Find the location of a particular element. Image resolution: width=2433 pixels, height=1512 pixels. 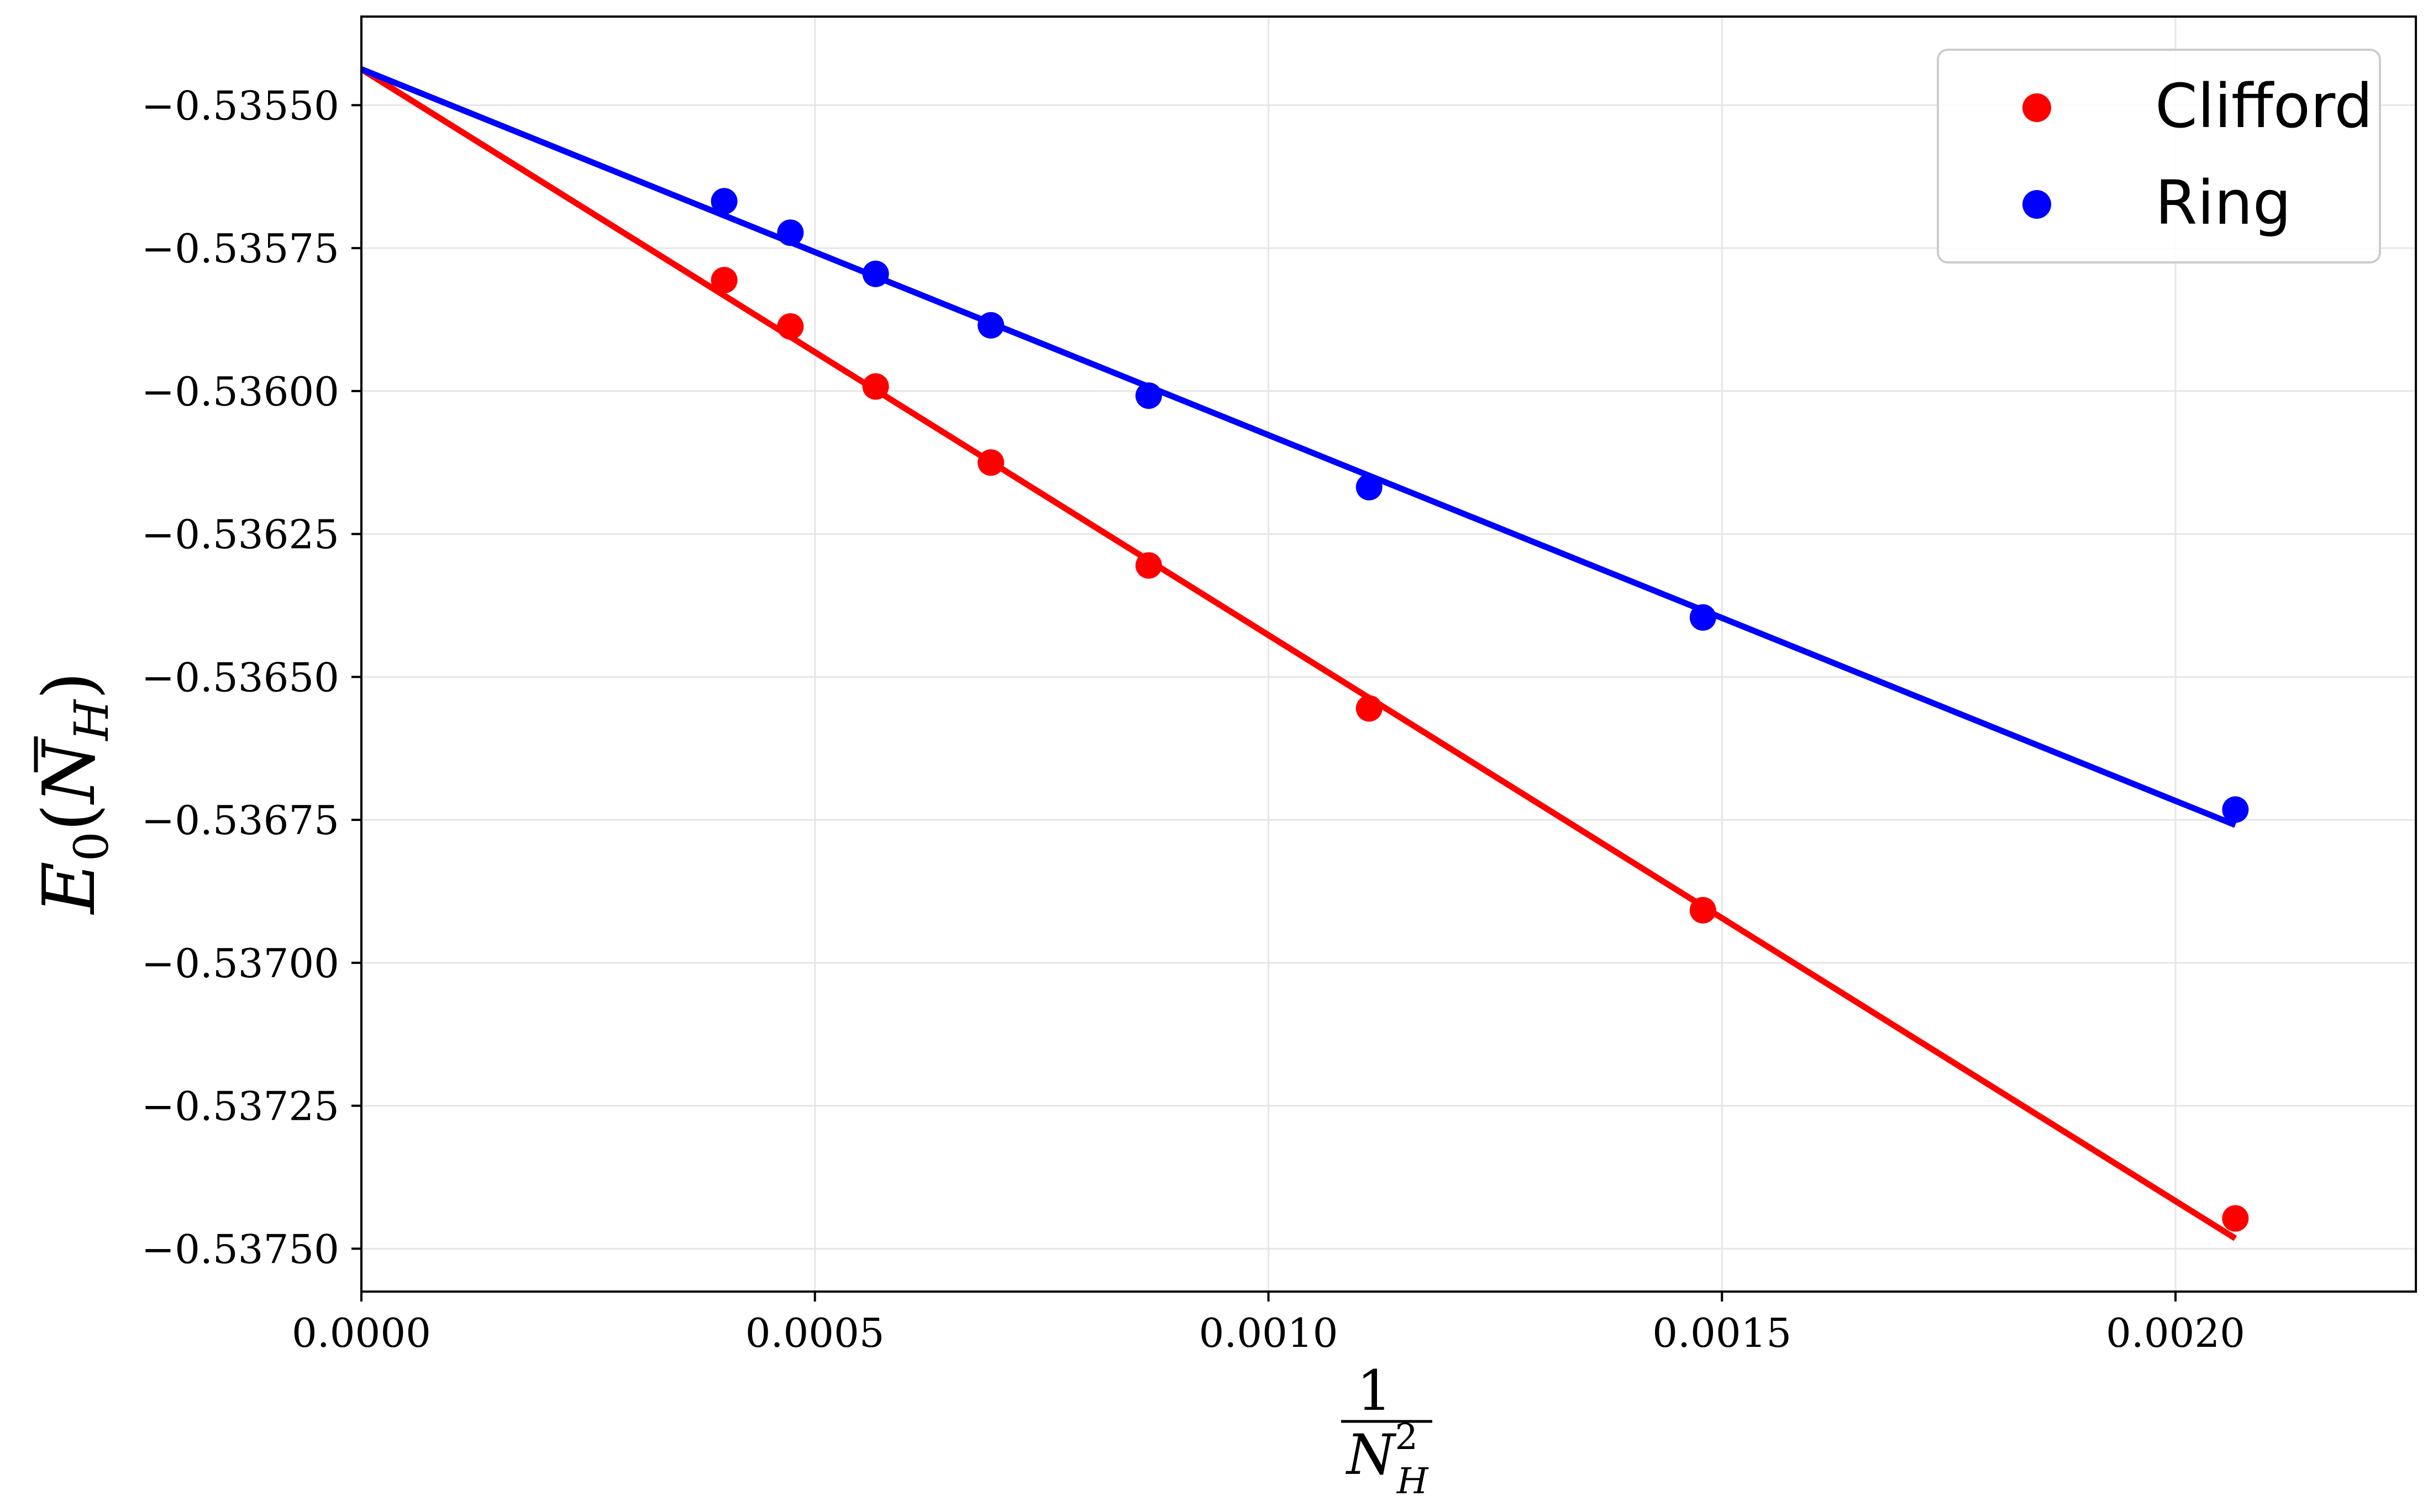

x-axis-label-denominator-base: N is located at coordinates (1371, 1455).